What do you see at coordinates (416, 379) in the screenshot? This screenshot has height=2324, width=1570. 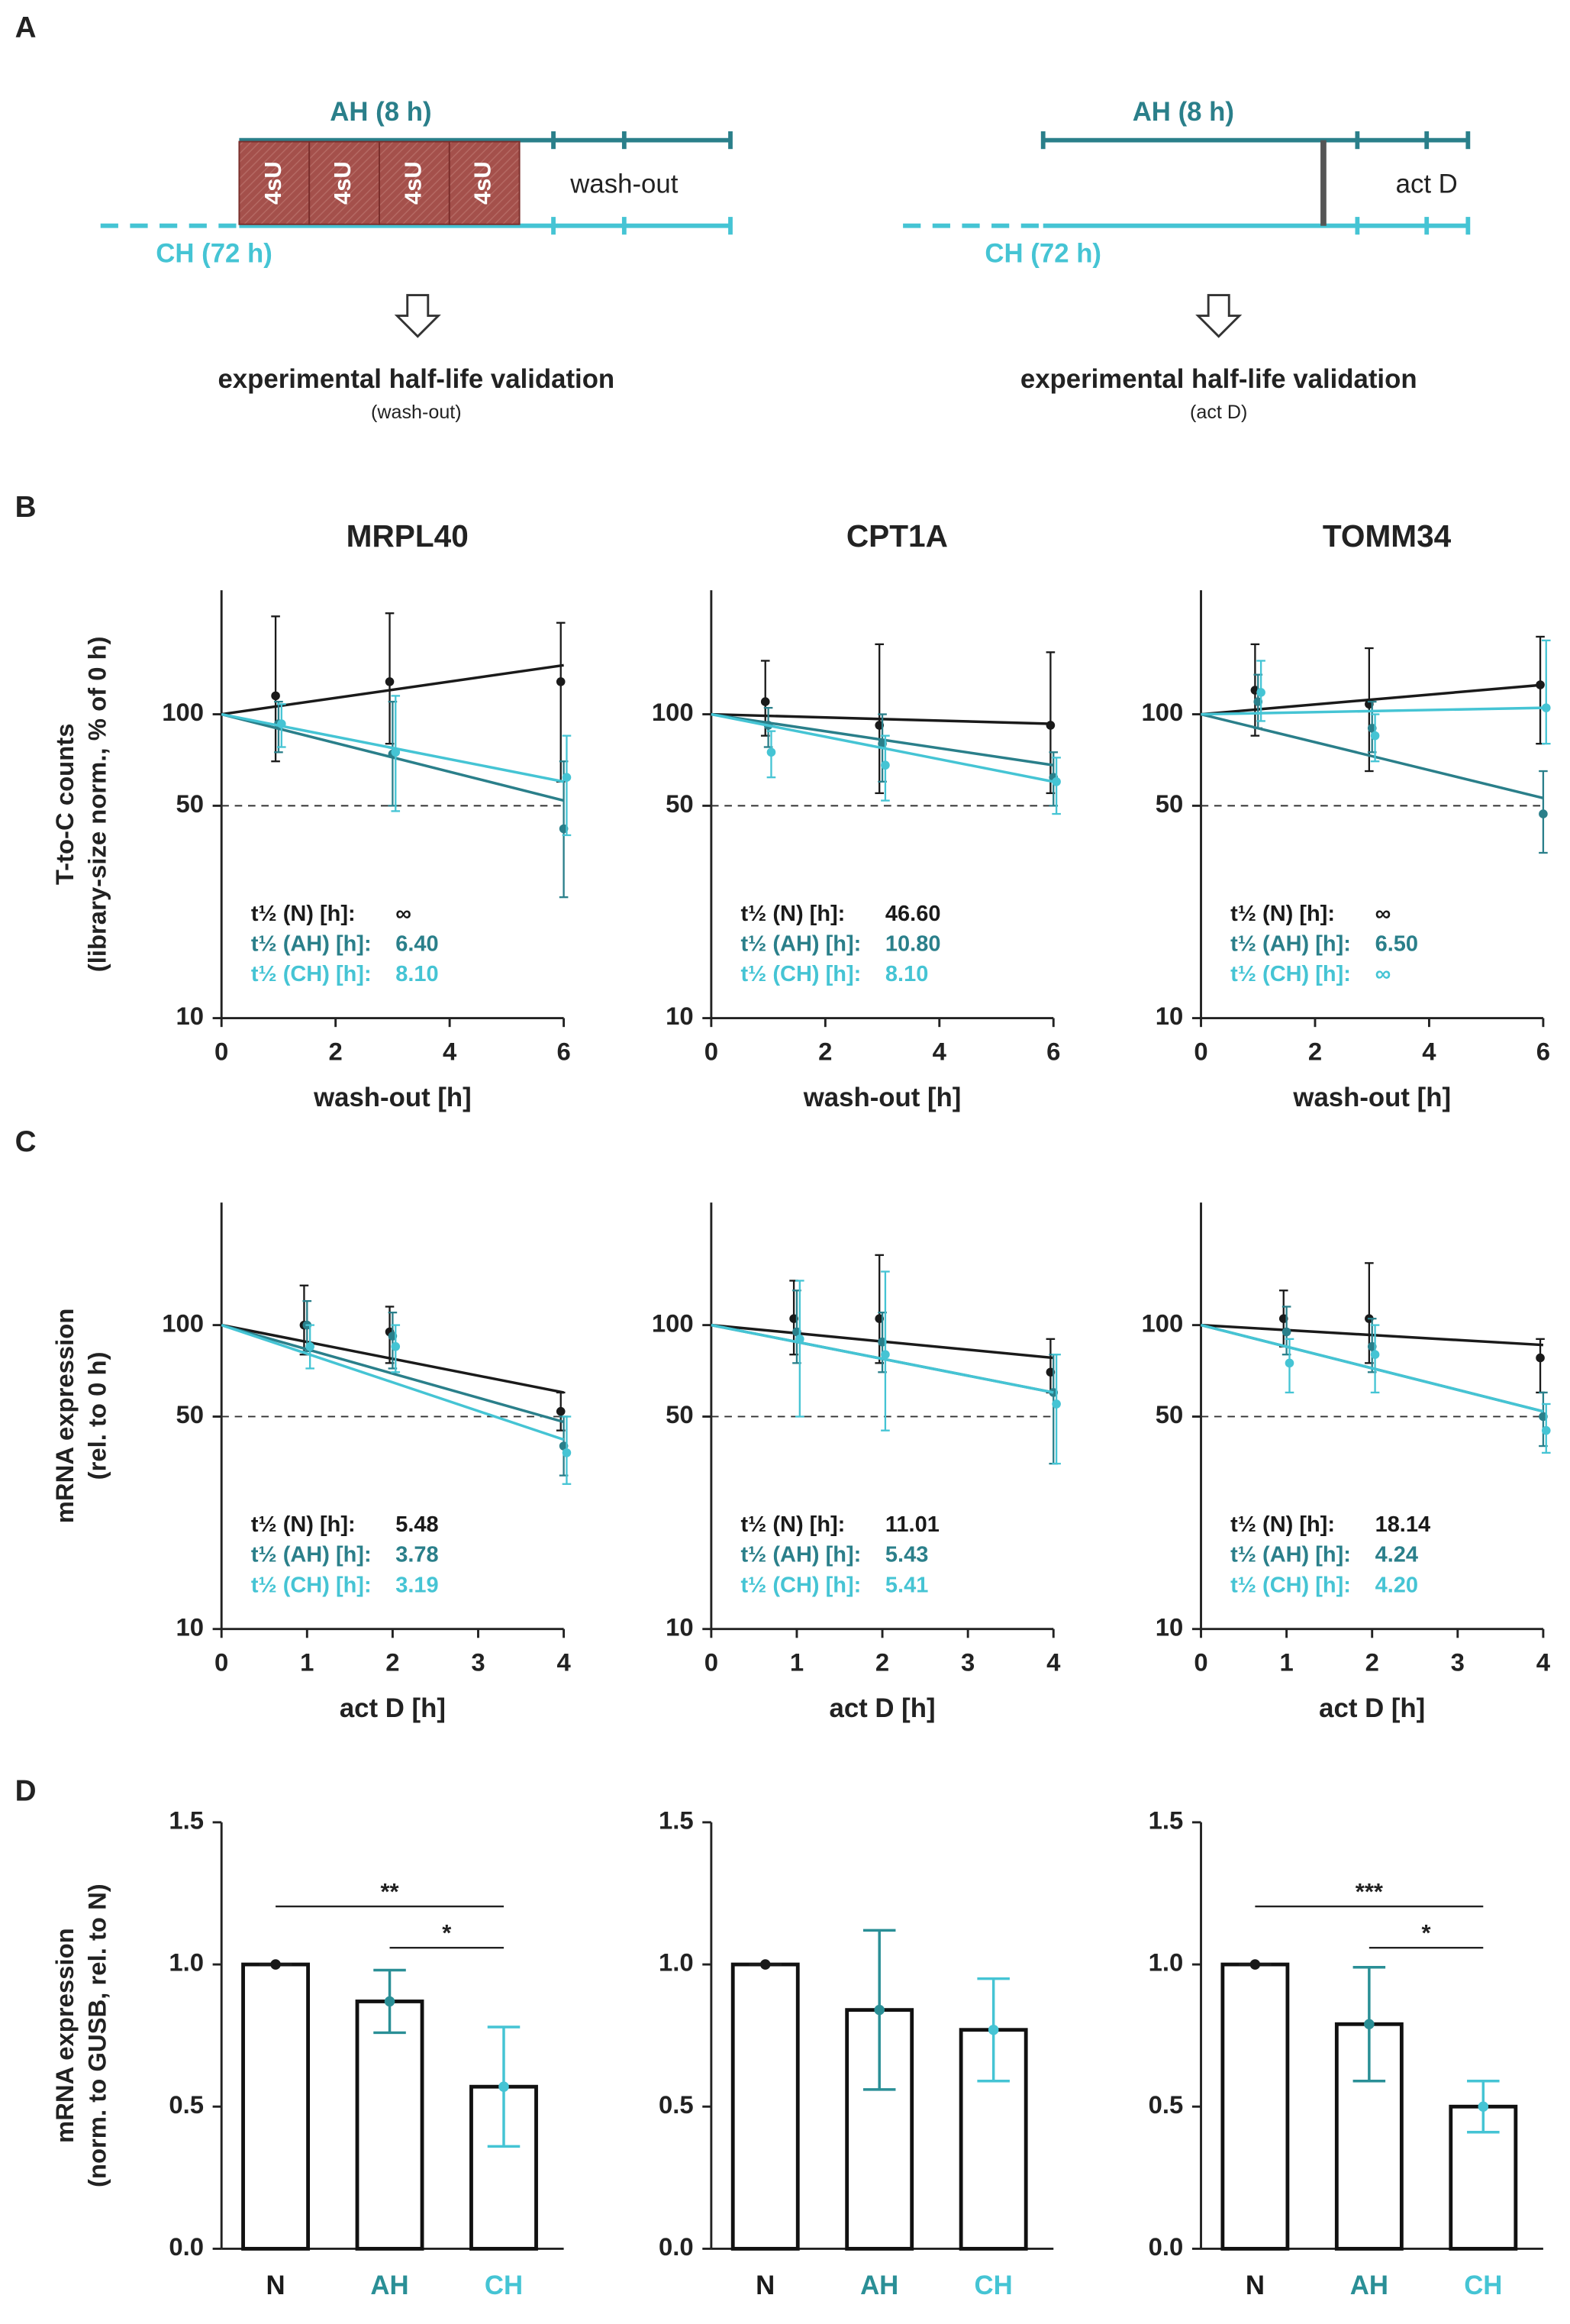 I see `caption: experimental half-life validation` at bounding box center [416, 379].